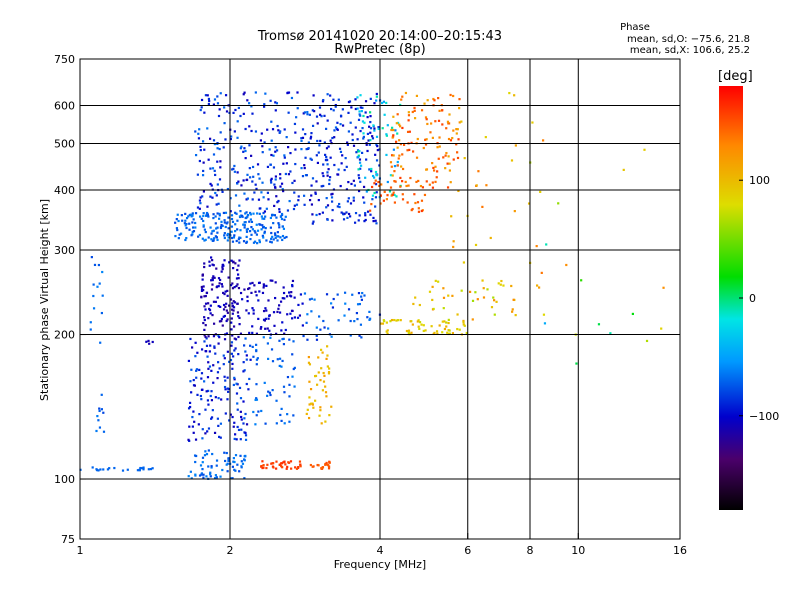  Describe the element at coordinates (380, 564) in the screenshot. I see `x-axis-label: Frequency [MHz]` at that location.